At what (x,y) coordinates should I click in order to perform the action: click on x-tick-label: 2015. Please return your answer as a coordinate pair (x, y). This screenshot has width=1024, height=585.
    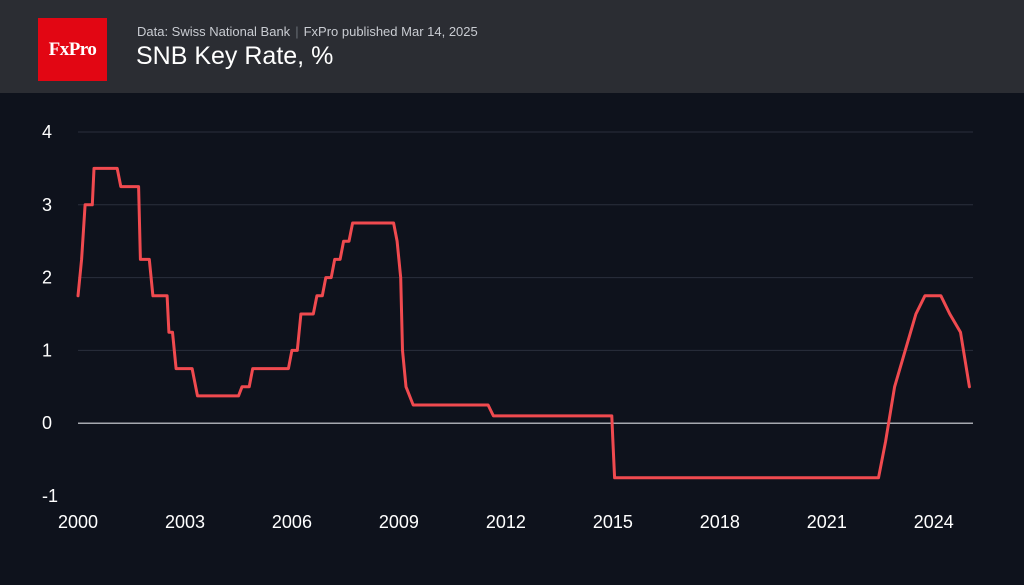
    Looking at the image, I should click on (613, 522).